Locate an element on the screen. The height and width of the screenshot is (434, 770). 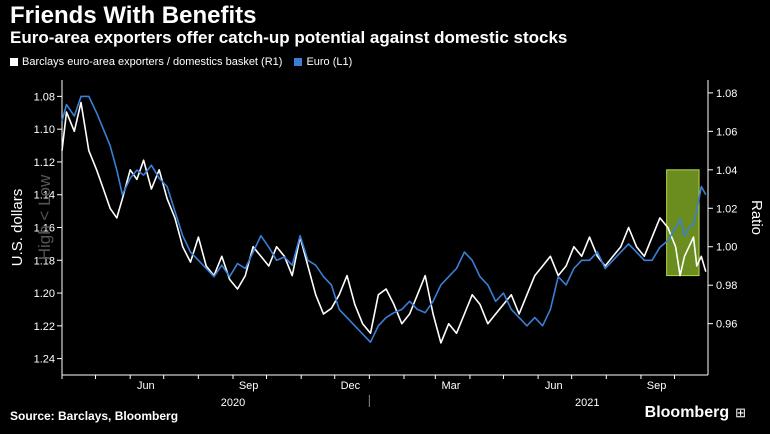
bloomberg-terminal-icon: ⊞ is located at coordinates (740, 412).